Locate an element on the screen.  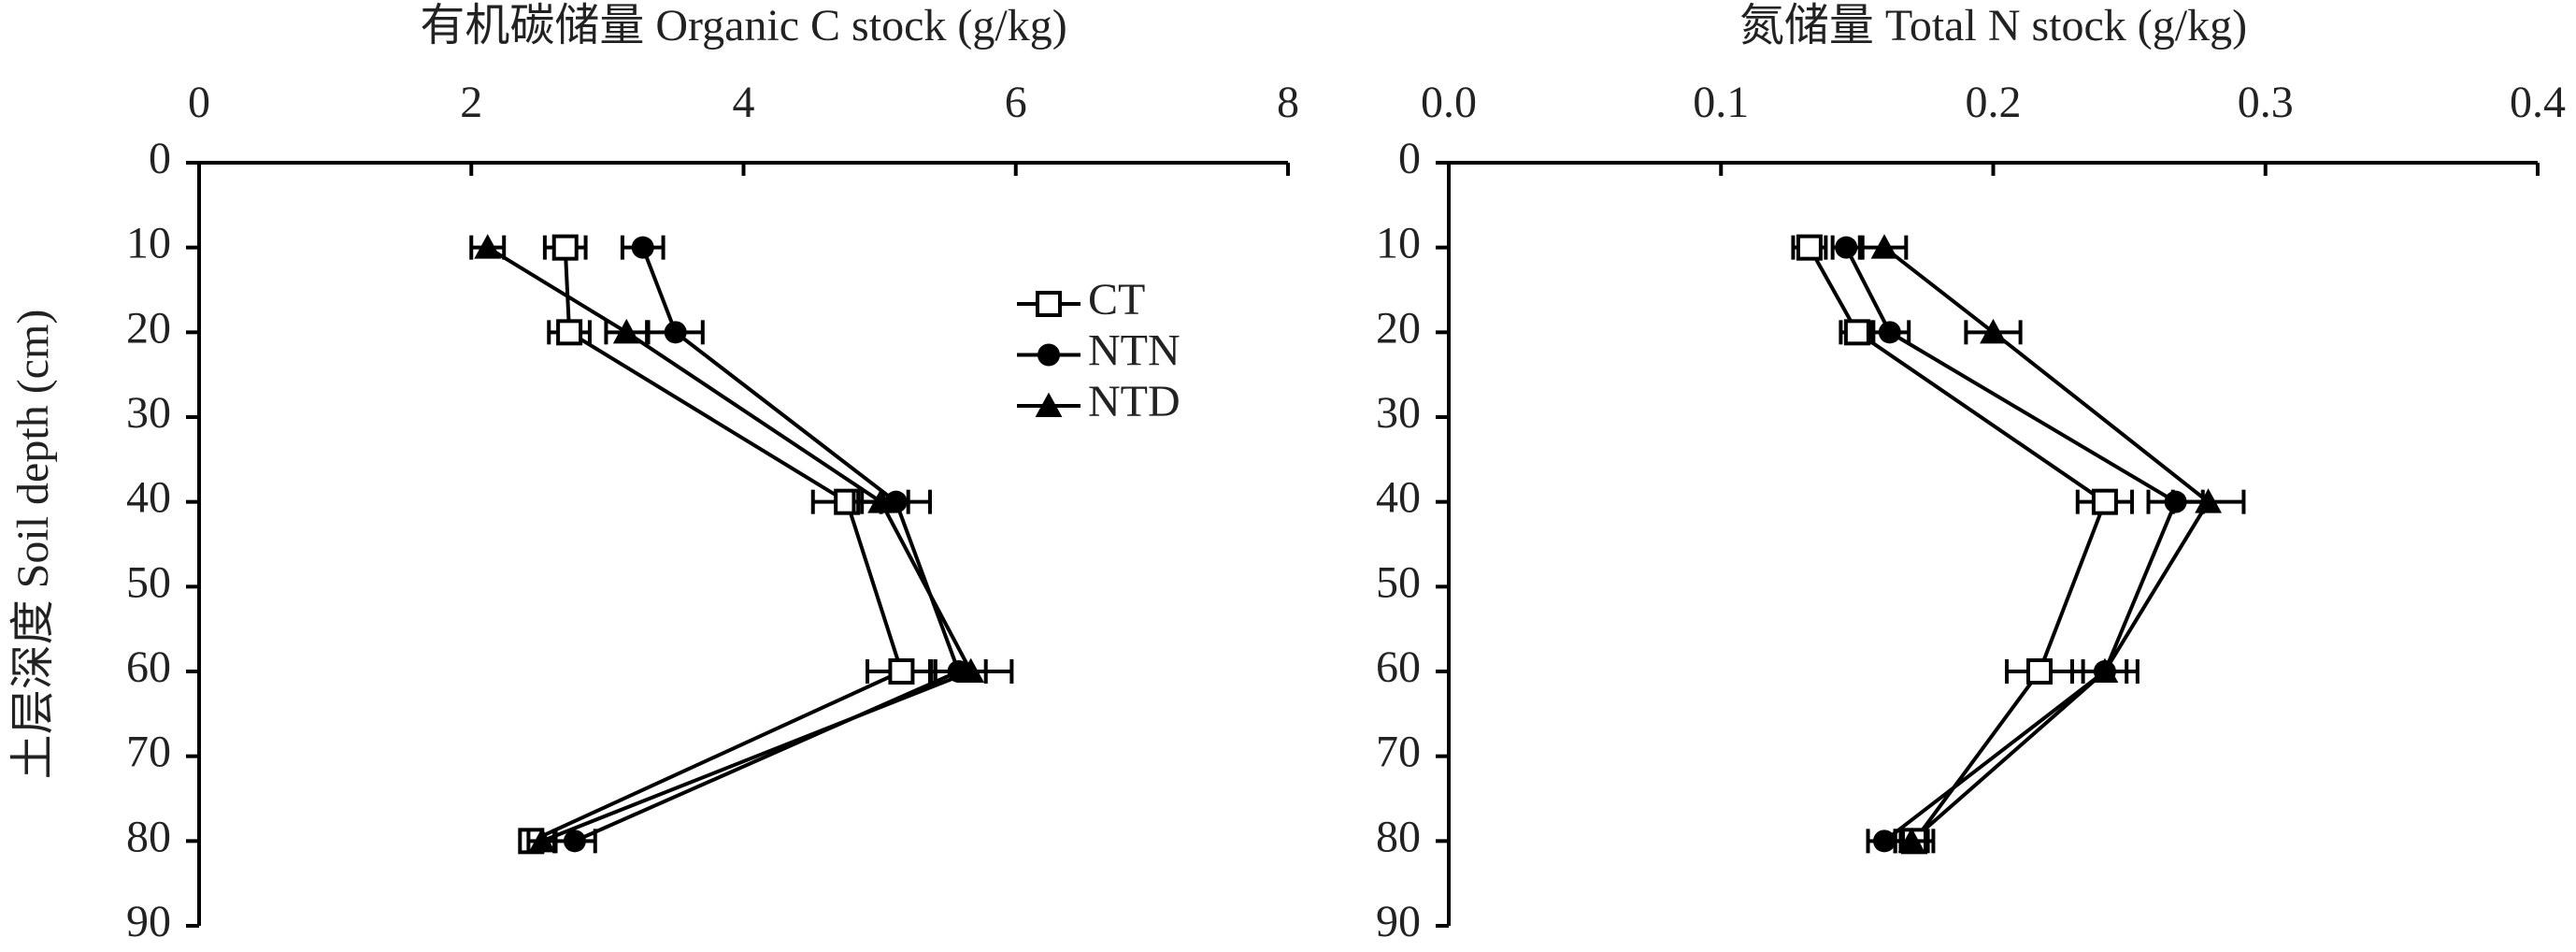
x-tick-label: 6 is located at coordinates (1016, 102).